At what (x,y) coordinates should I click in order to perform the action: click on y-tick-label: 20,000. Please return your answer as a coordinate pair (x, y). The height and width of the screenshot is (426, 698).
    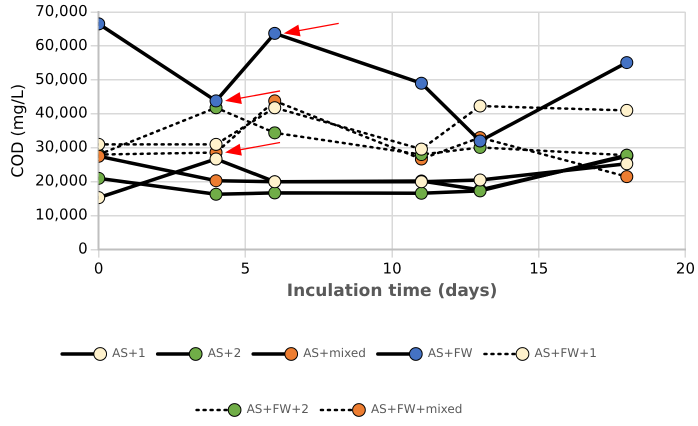
    Looking at the image, I should click on (61, 181).